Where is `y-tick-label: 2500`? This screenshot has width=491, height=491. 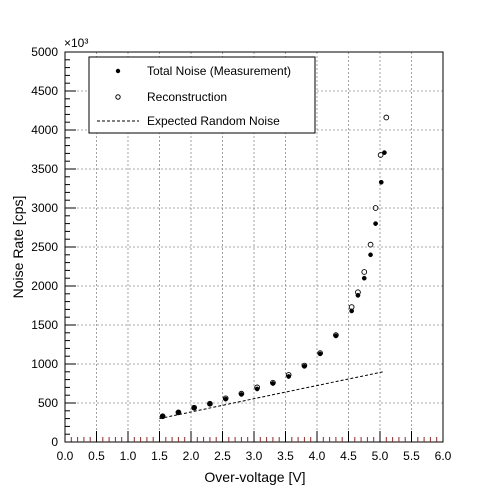 y-tick-label: 2500 is located at coordinates (44, 247).